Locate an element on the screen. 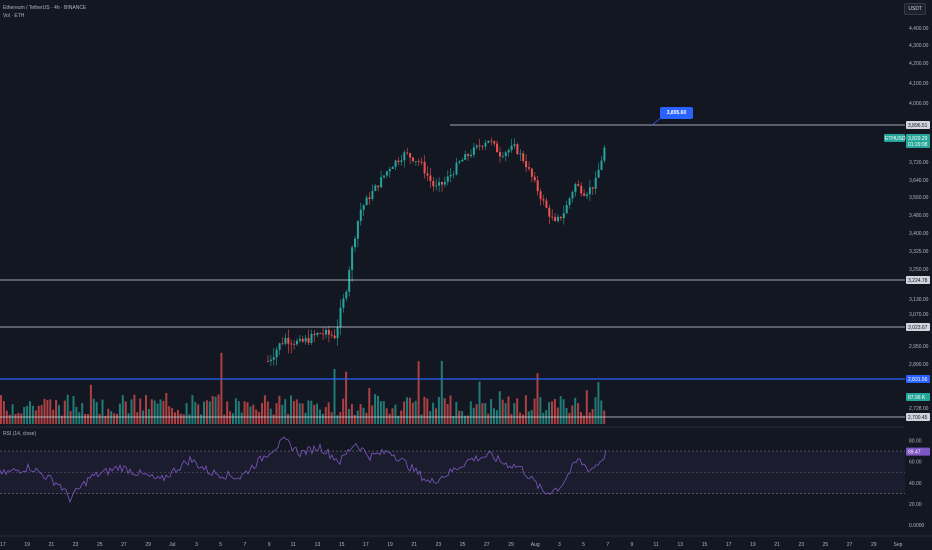 The width and height of the screenshot is (932, 550). current-price-bg is located at coordinates (918, 141).